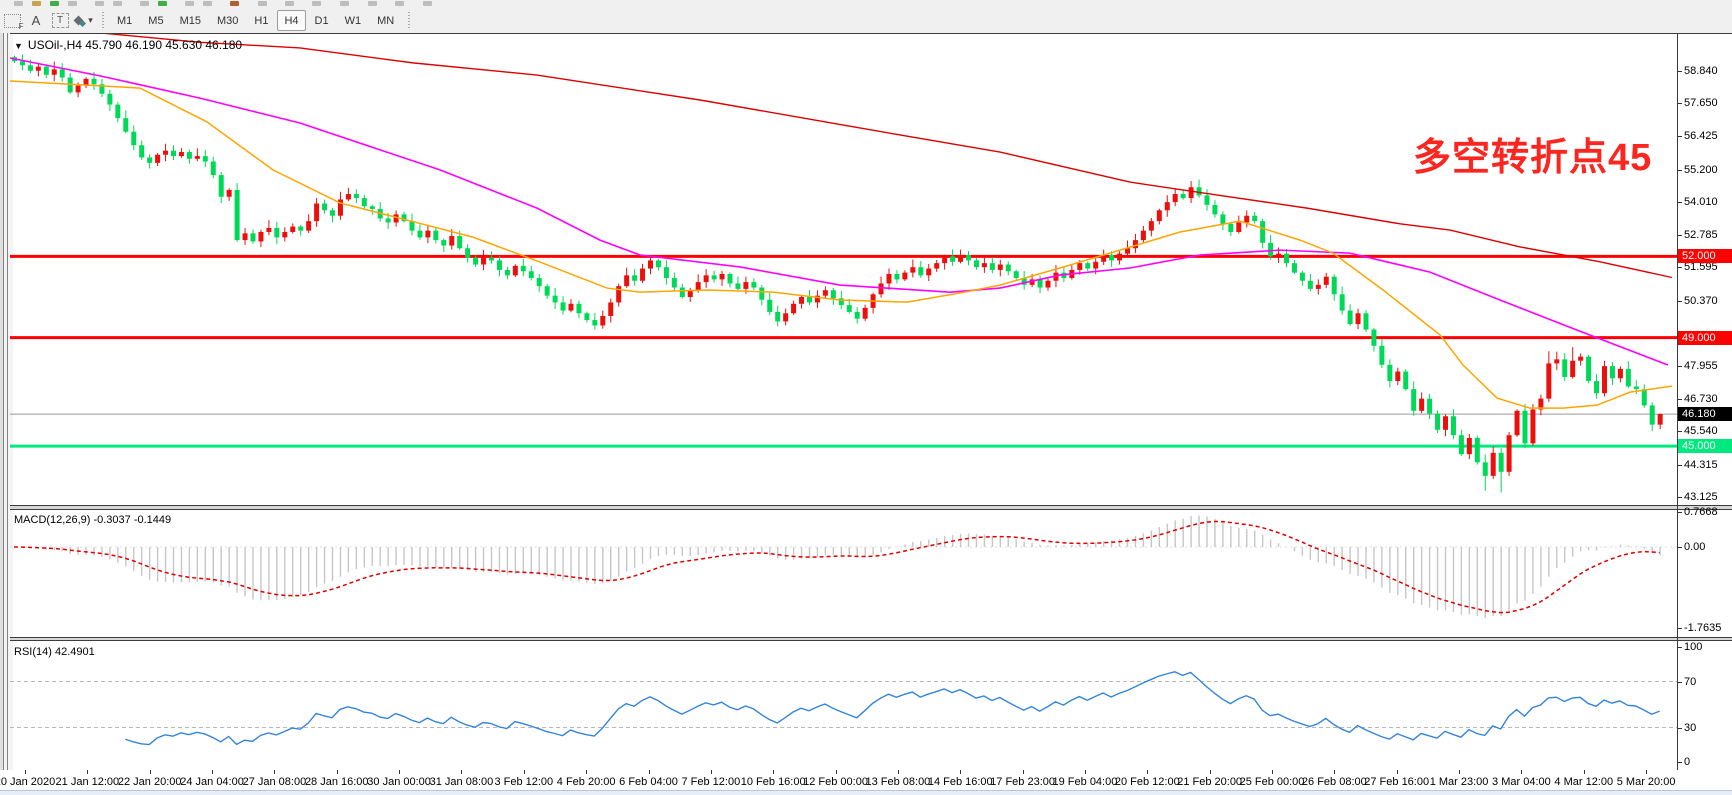 Image resolution: width=1732 pixels, height=795 pixels. Describe the element at coordinates (1690, 727) in the screenshot. I see `rsi-tick-label: 30` at that location.